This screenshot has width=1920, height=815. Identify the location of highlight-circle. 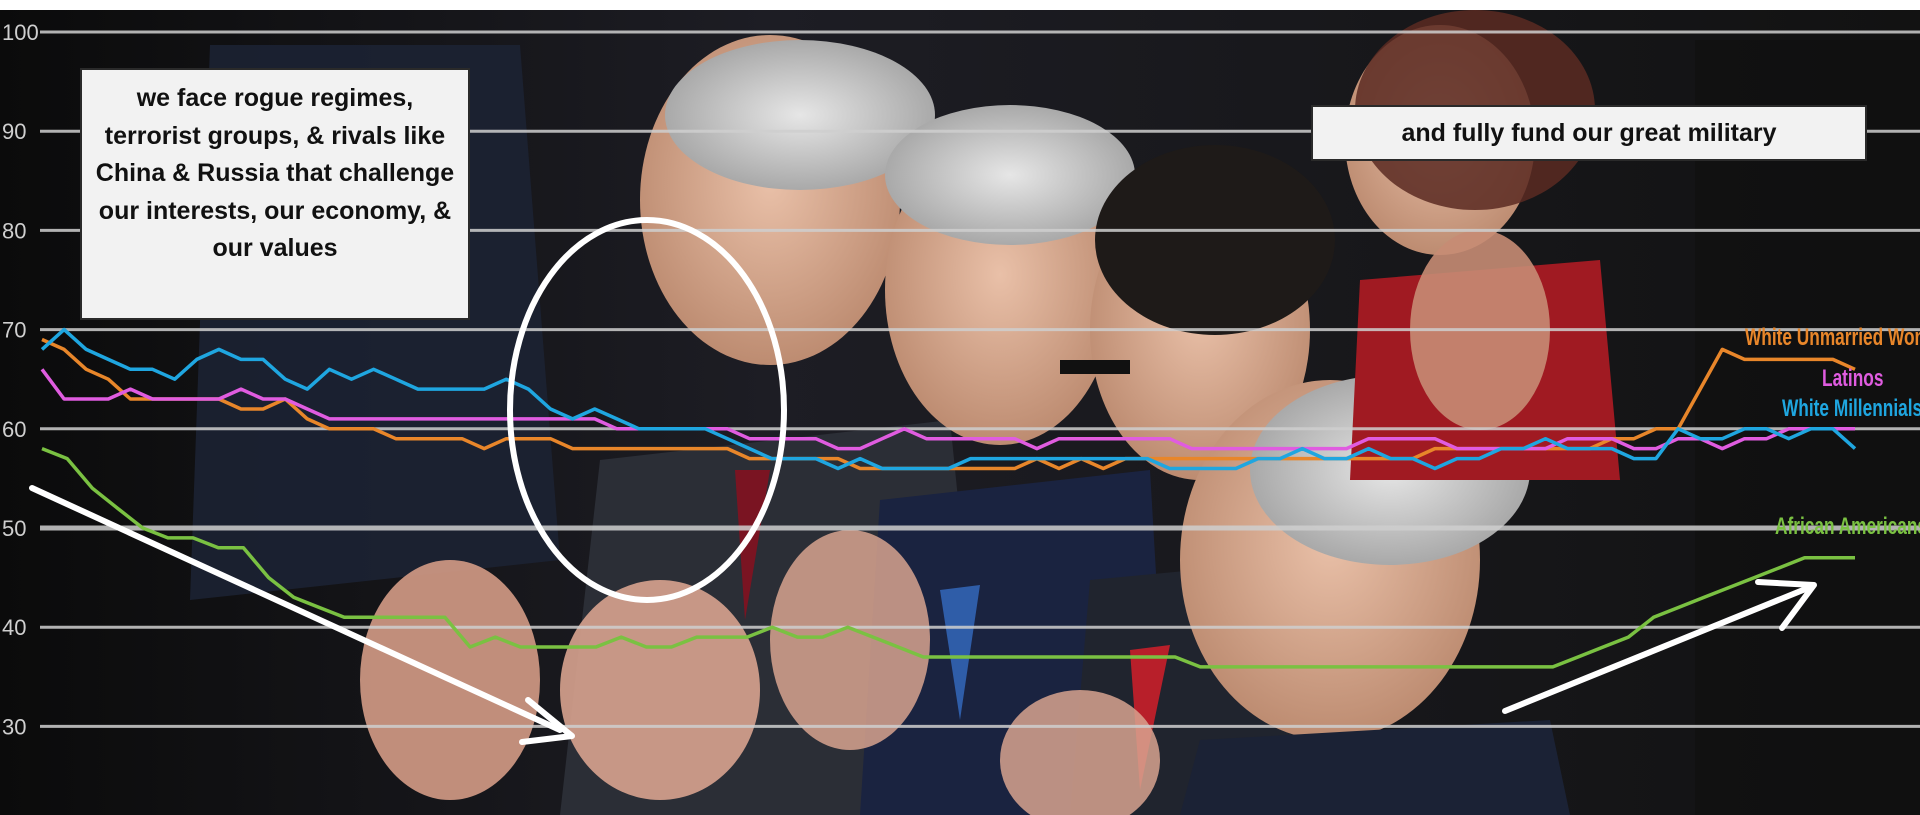
(647, 410).